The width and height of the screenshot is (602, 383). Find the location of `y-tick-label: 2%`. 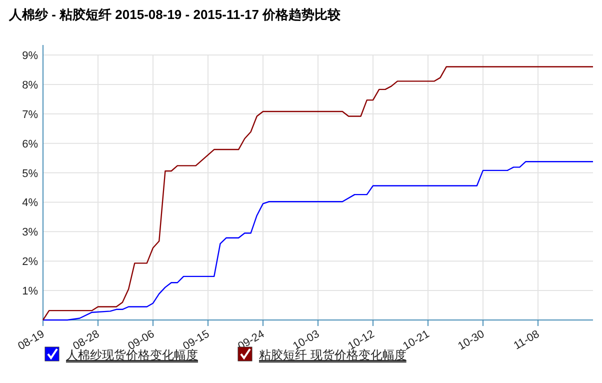

y-tick-label: 2% is located at coordinates (30, 262).